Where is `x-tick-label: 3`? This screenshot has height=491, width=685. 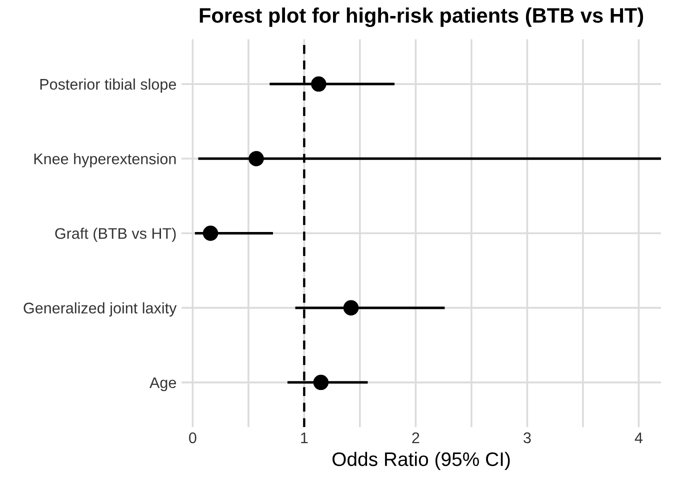
x-tick-label: 3 is located at coordinates (527, 438).